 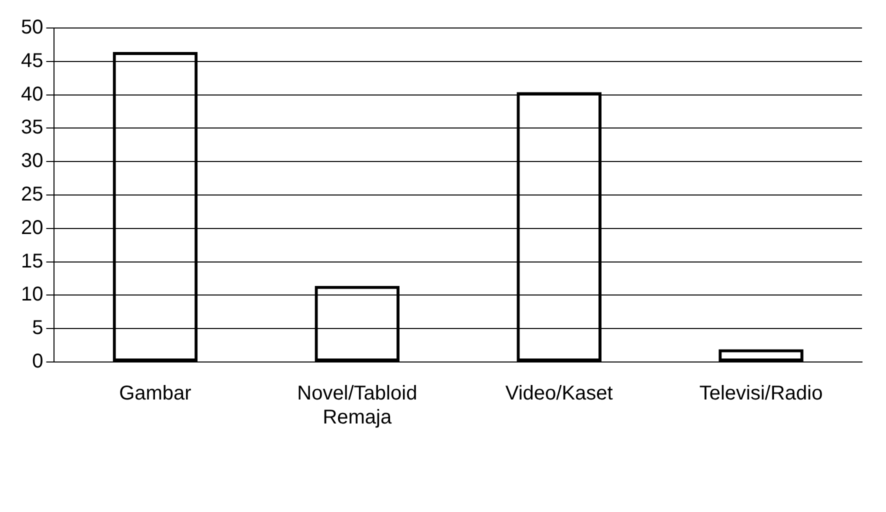 I want to click on x-tick-label: Video/Kaset, so click(x=559, y=393).